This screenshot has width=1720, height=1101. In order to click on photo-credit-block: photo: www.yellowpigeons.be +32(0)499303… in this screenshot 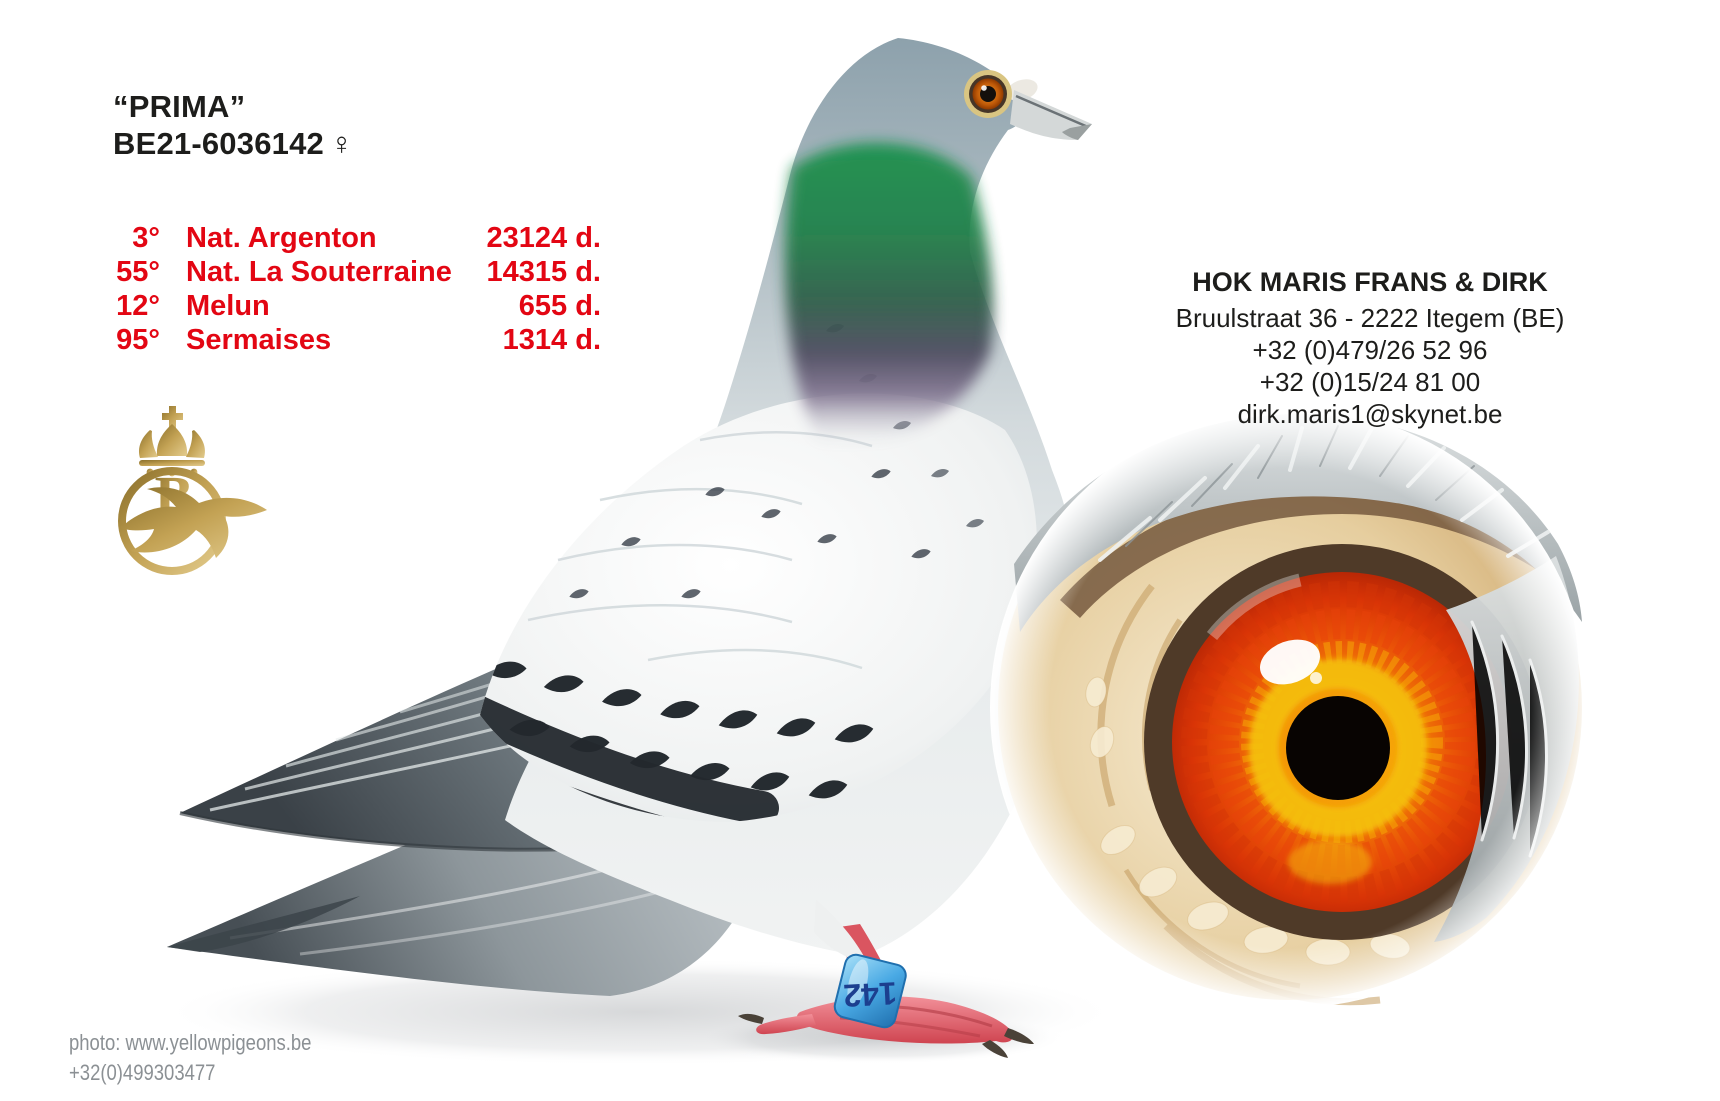, I will do `click(190, 1058)`.